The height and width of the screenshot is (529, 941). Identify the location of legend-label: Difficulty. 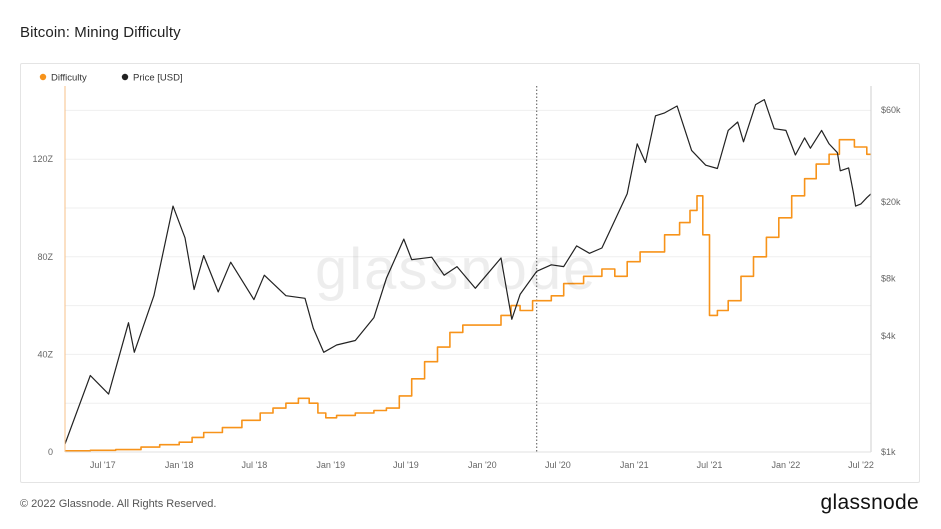
(69, 78).